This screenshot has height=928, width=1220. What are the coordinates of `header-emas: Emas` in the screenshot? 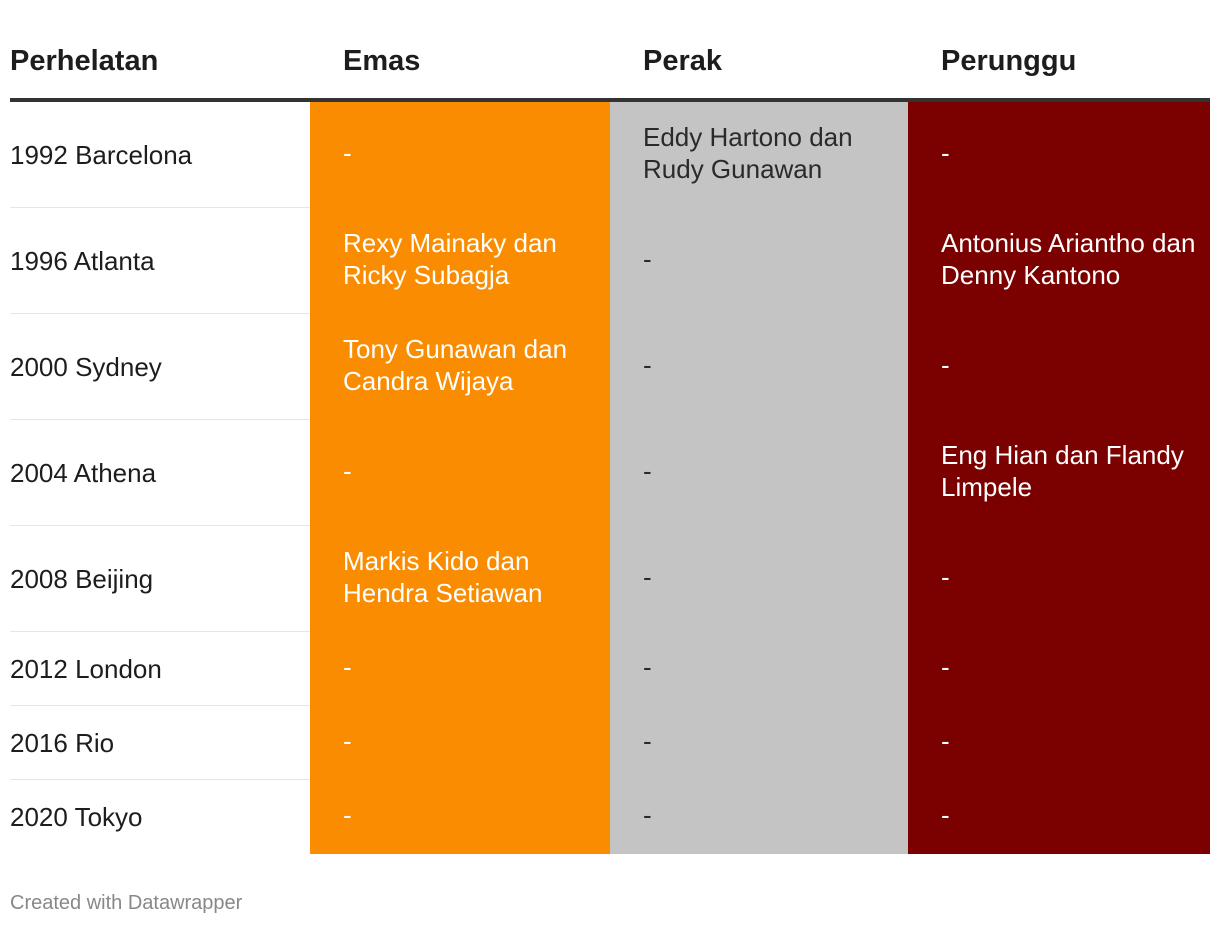 It's located at (382, 61).